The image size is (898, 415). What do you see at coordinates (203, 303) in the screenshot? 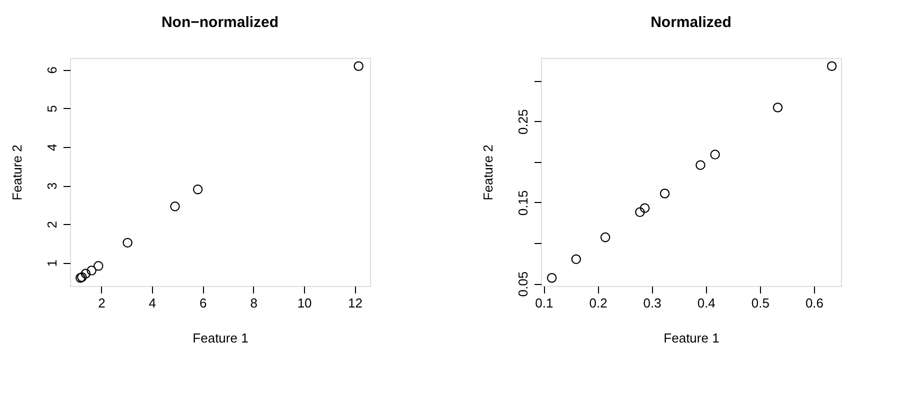
I see `x-tick-label: 6` at bounding box center [203, 303].